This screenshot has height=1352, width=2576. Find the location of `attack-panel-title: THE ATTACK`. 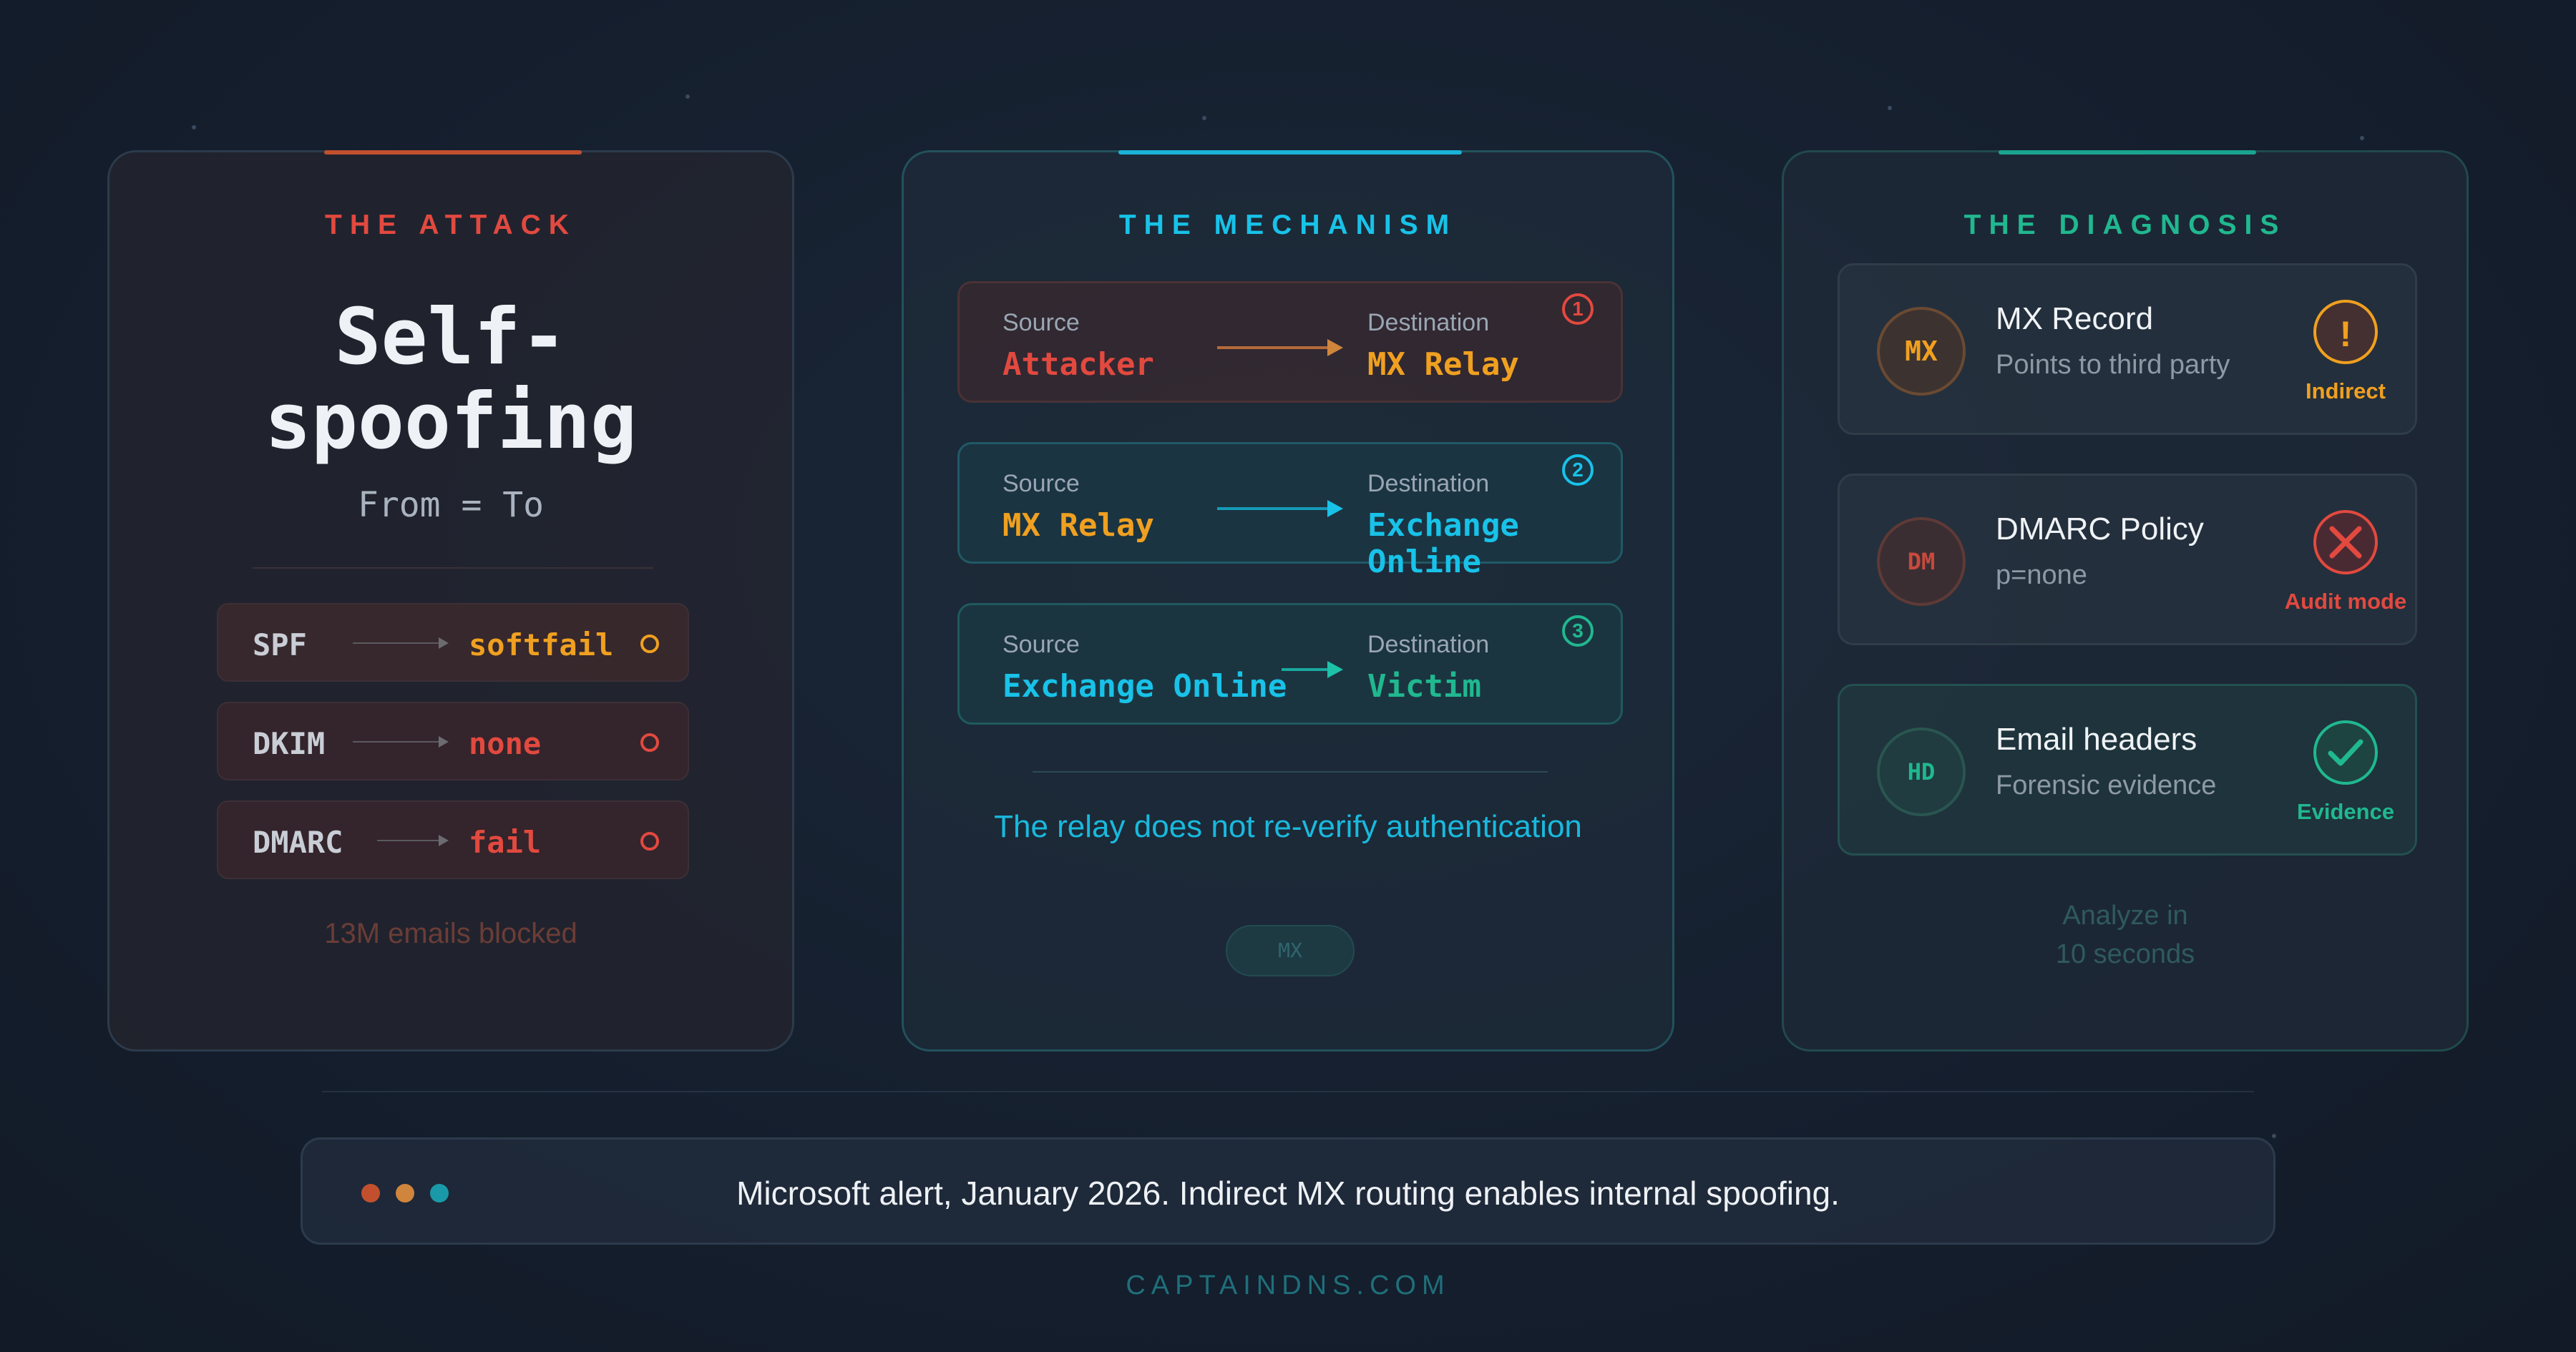

attack-panel-title: THE ATTACK is located at coordinates (451, 225).